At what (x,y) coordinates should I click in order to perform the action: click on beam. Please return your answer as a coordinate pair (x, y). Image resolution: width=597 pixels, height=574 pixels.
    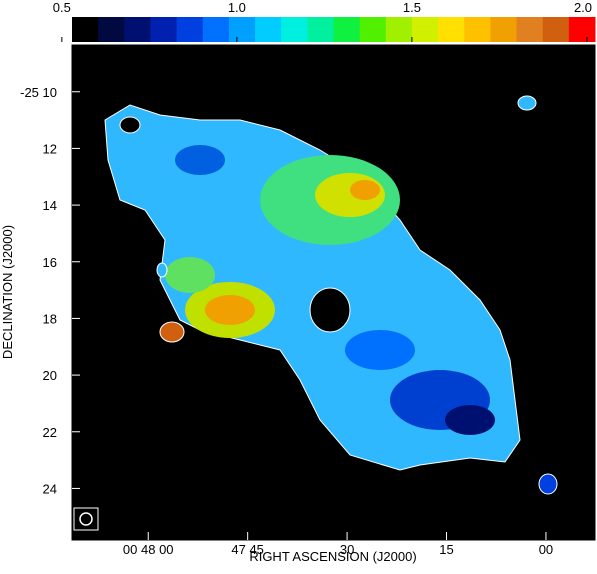
    Looking at the image, I should click on (86, 519).